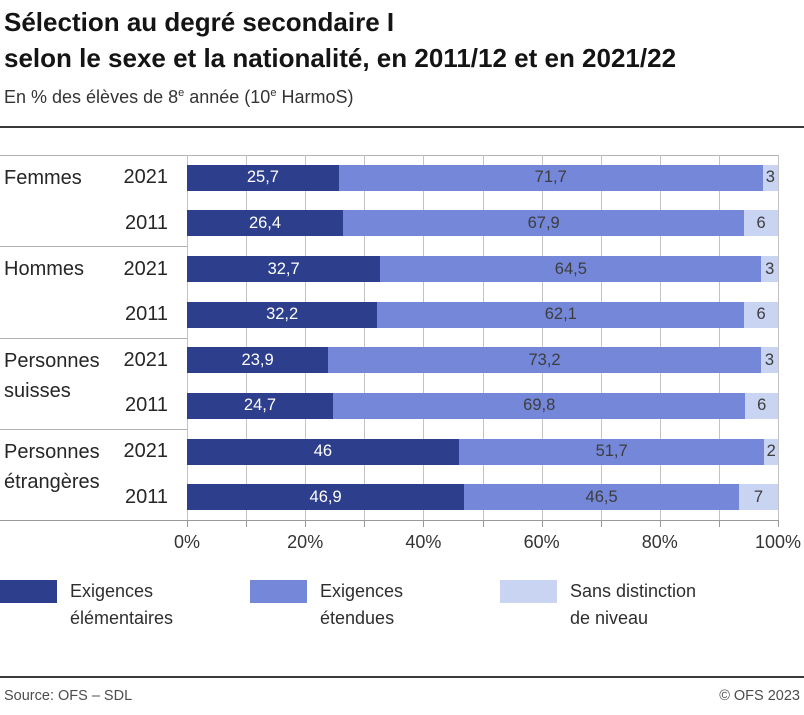 Image resolution: width=804 pixels, height=715 pixels. I want to click on bar-segment-exigences-élémentaires: 26,4, so click(265, 223).